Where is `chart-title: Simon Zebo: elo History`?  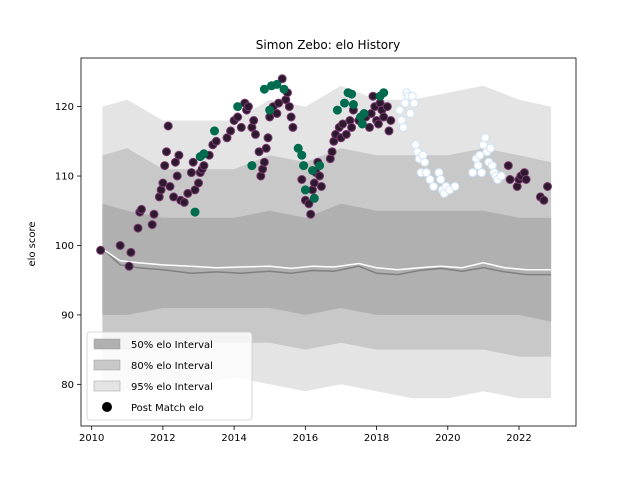
chart-title: Simon Zebo: elo History is located at coordinates (328, 45).